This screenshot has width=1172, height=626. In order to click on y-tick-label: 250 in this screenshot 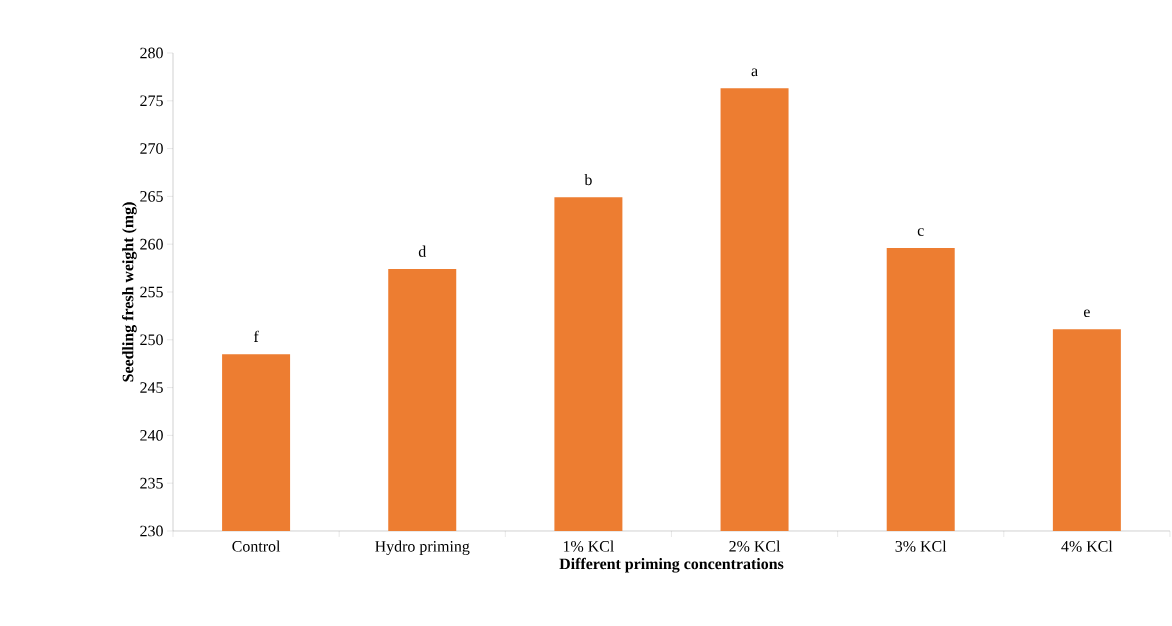, I will do `click(151, 340)`.